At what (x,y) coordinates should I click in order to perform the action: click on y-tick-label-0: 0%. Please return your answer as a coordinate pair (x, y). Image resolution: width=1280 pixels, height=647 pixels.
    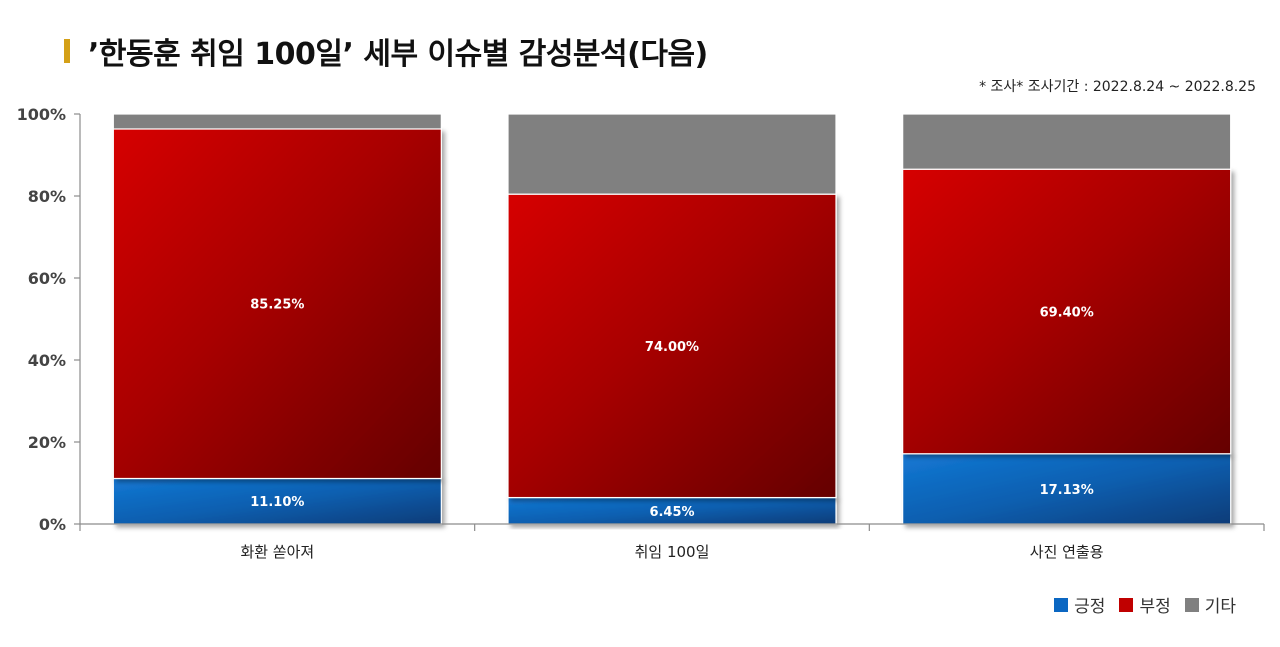
    Looking at the image, I should click on (52, 524).